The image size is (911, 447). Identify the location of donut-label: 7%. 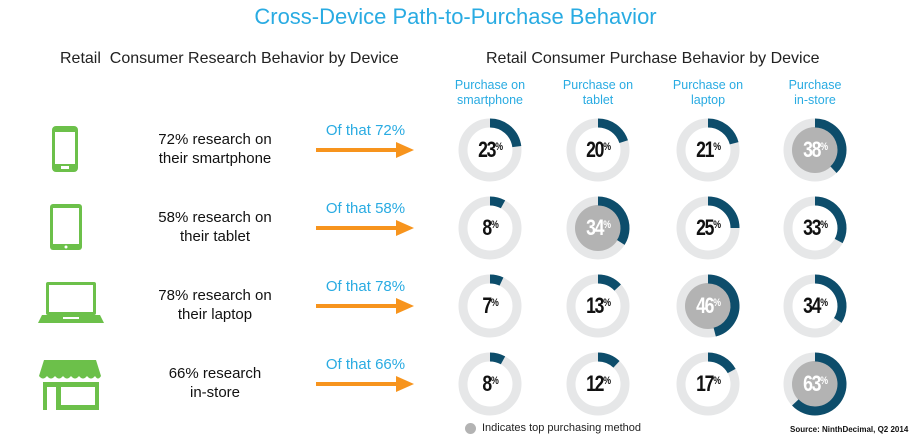
(490, 306).